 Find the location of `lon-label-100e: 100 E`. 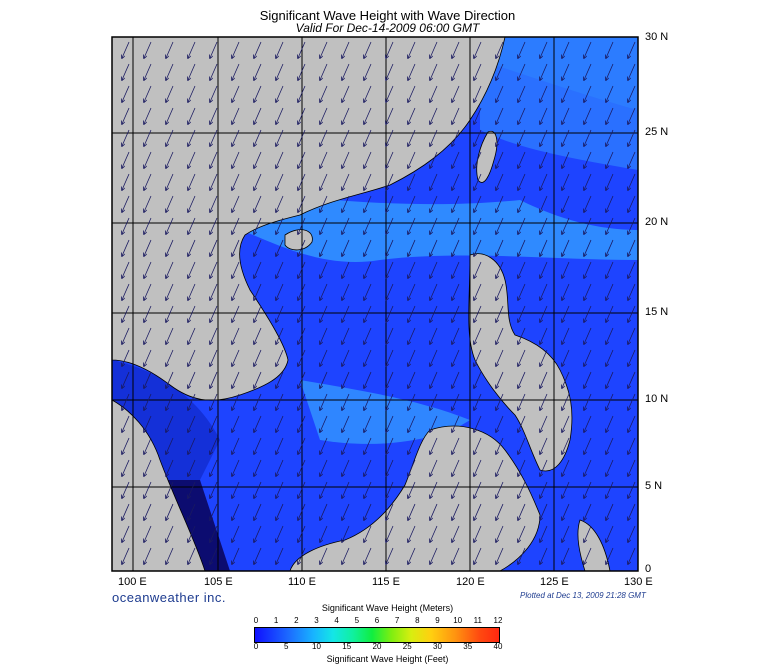

lon-label-100e: 100 E is located at coordinates (132, 582).